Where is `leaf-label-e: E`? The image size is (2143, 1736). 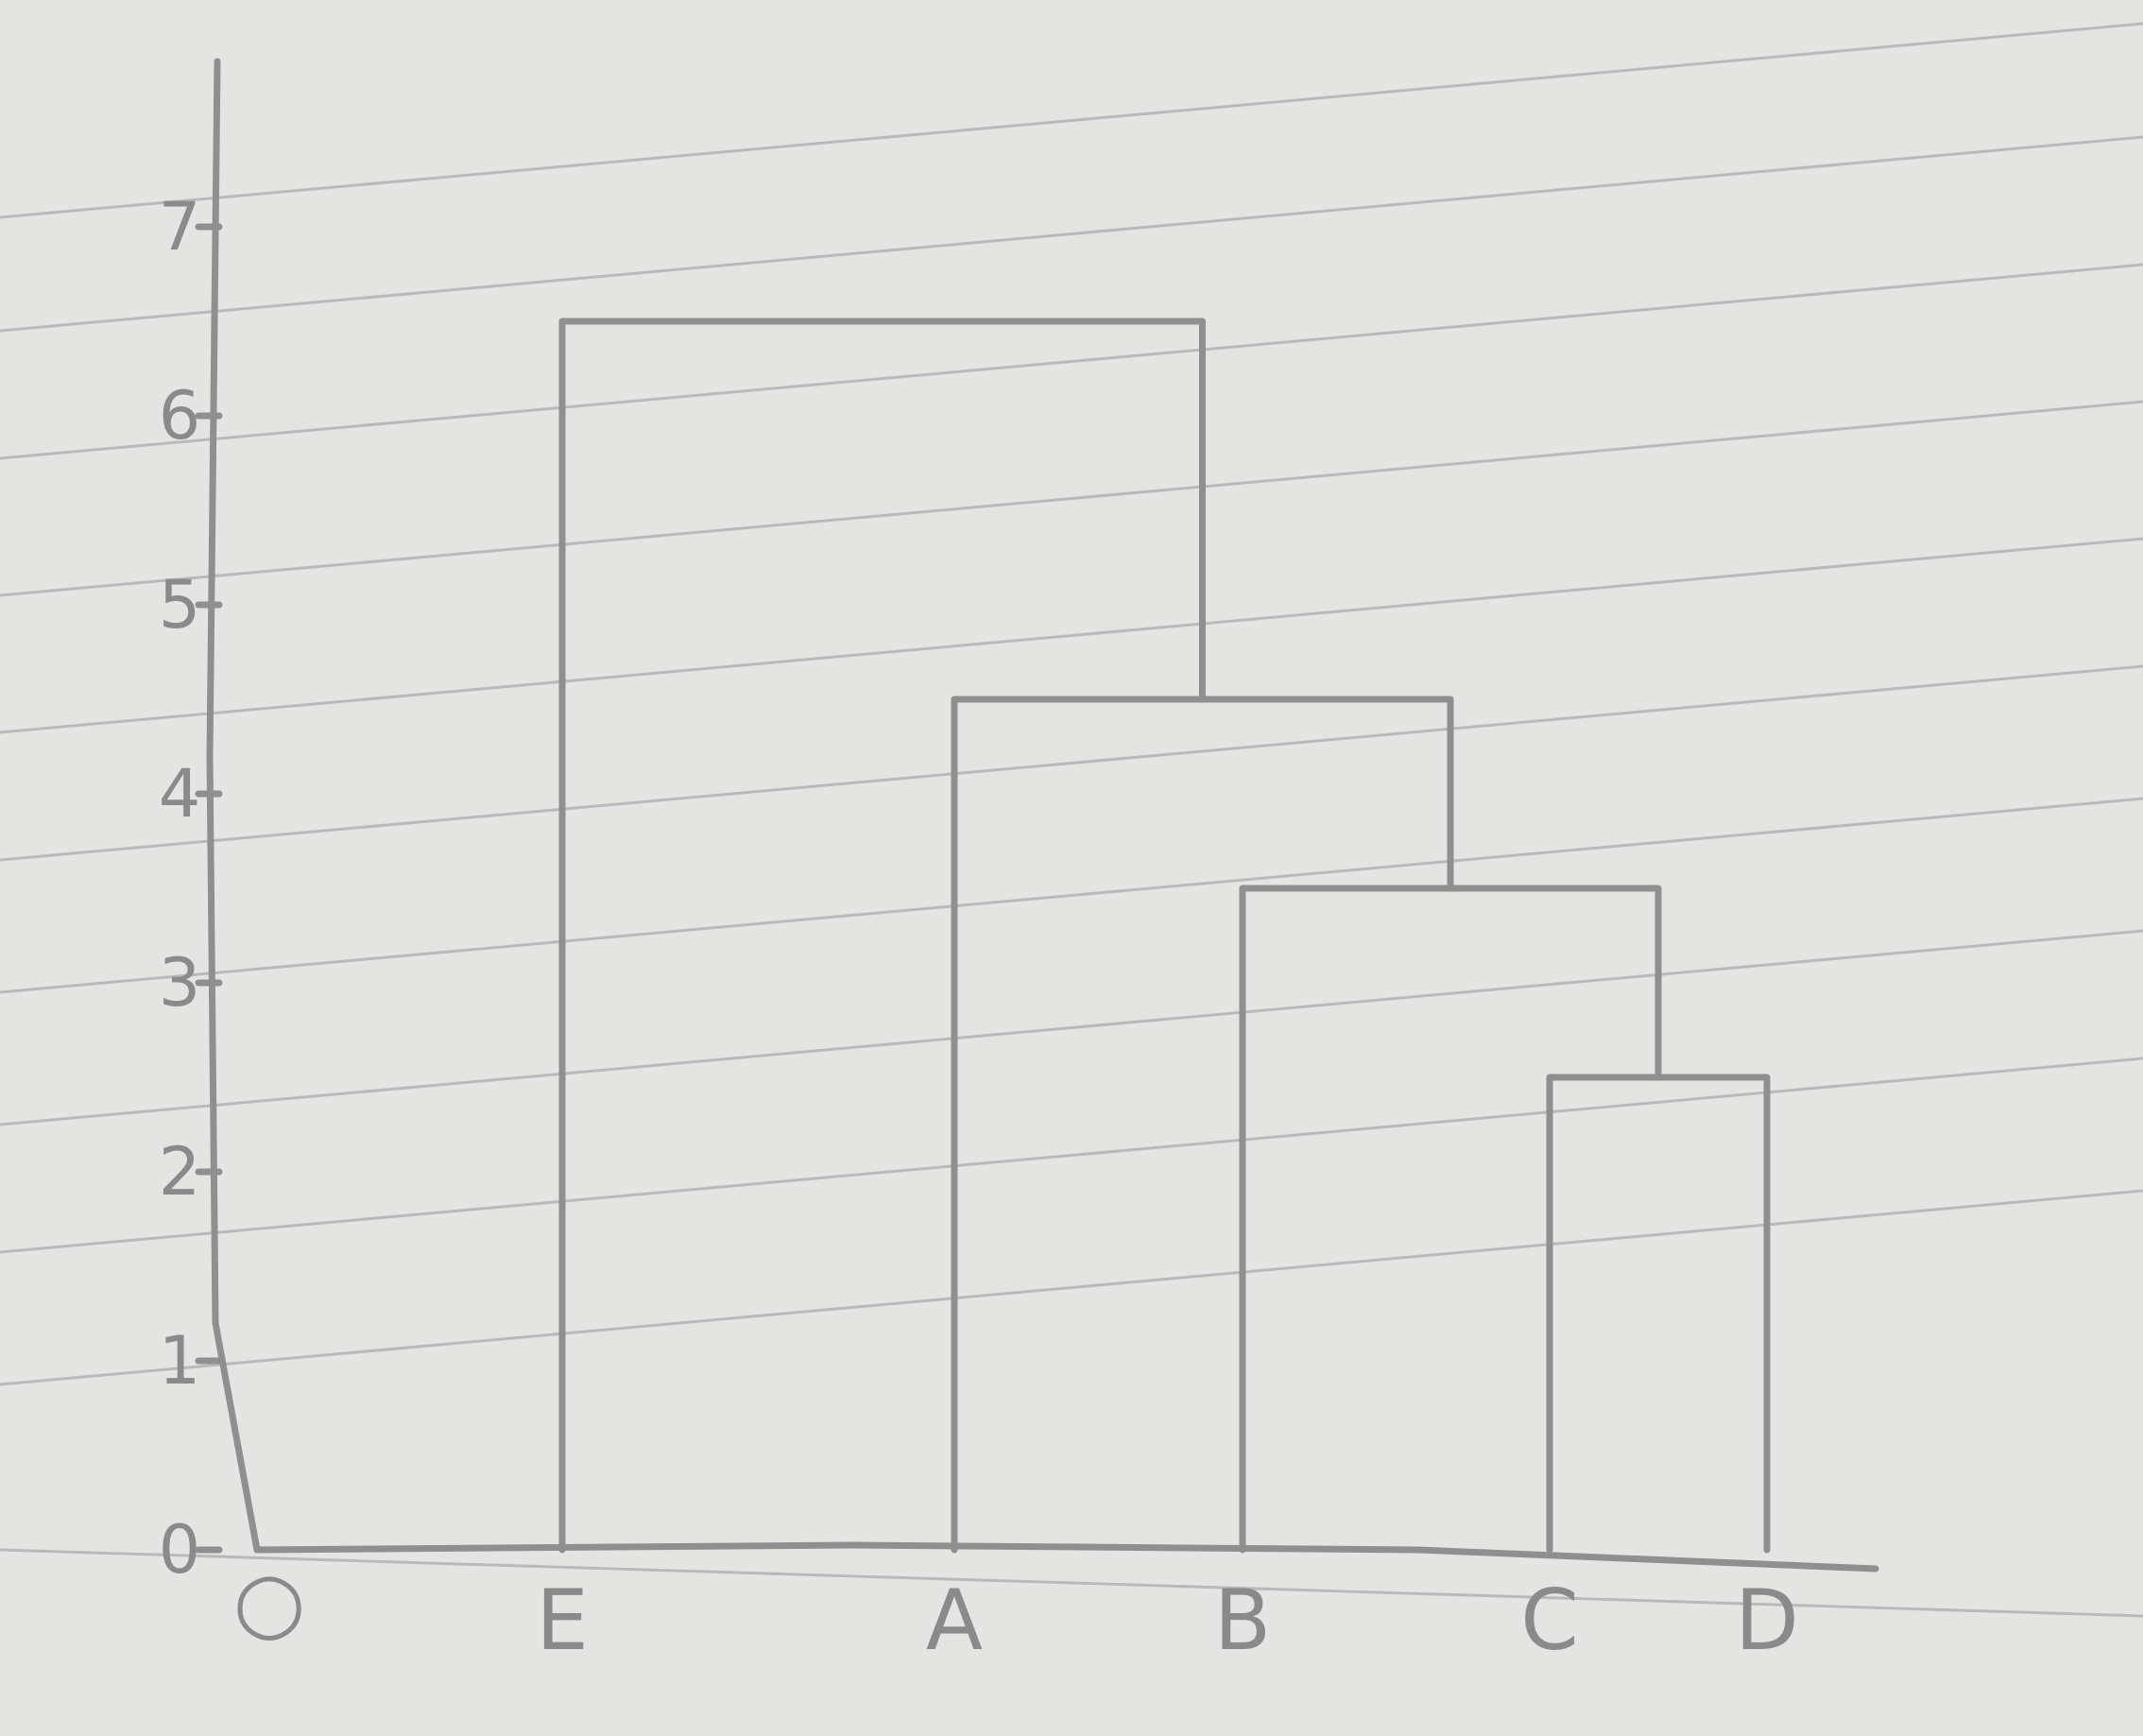
leaf-label-e: E is located at coordinates (562, 1620).